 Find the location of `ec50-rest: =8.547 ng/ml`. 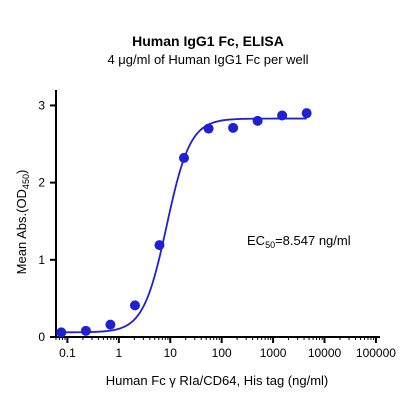

ec50-rest: =8.547 ng/ml is located at coordinates (313, 240).